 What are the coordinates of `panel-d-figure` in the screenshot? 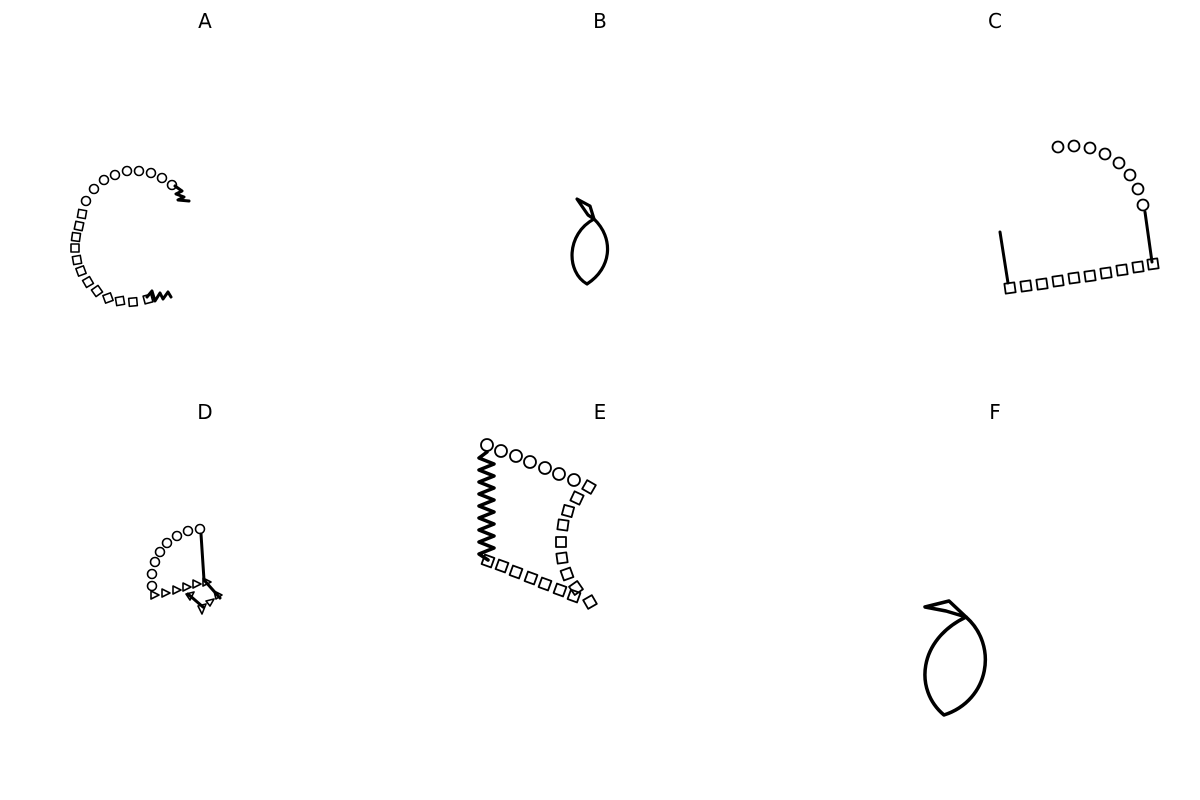 It's located at (184, 569).